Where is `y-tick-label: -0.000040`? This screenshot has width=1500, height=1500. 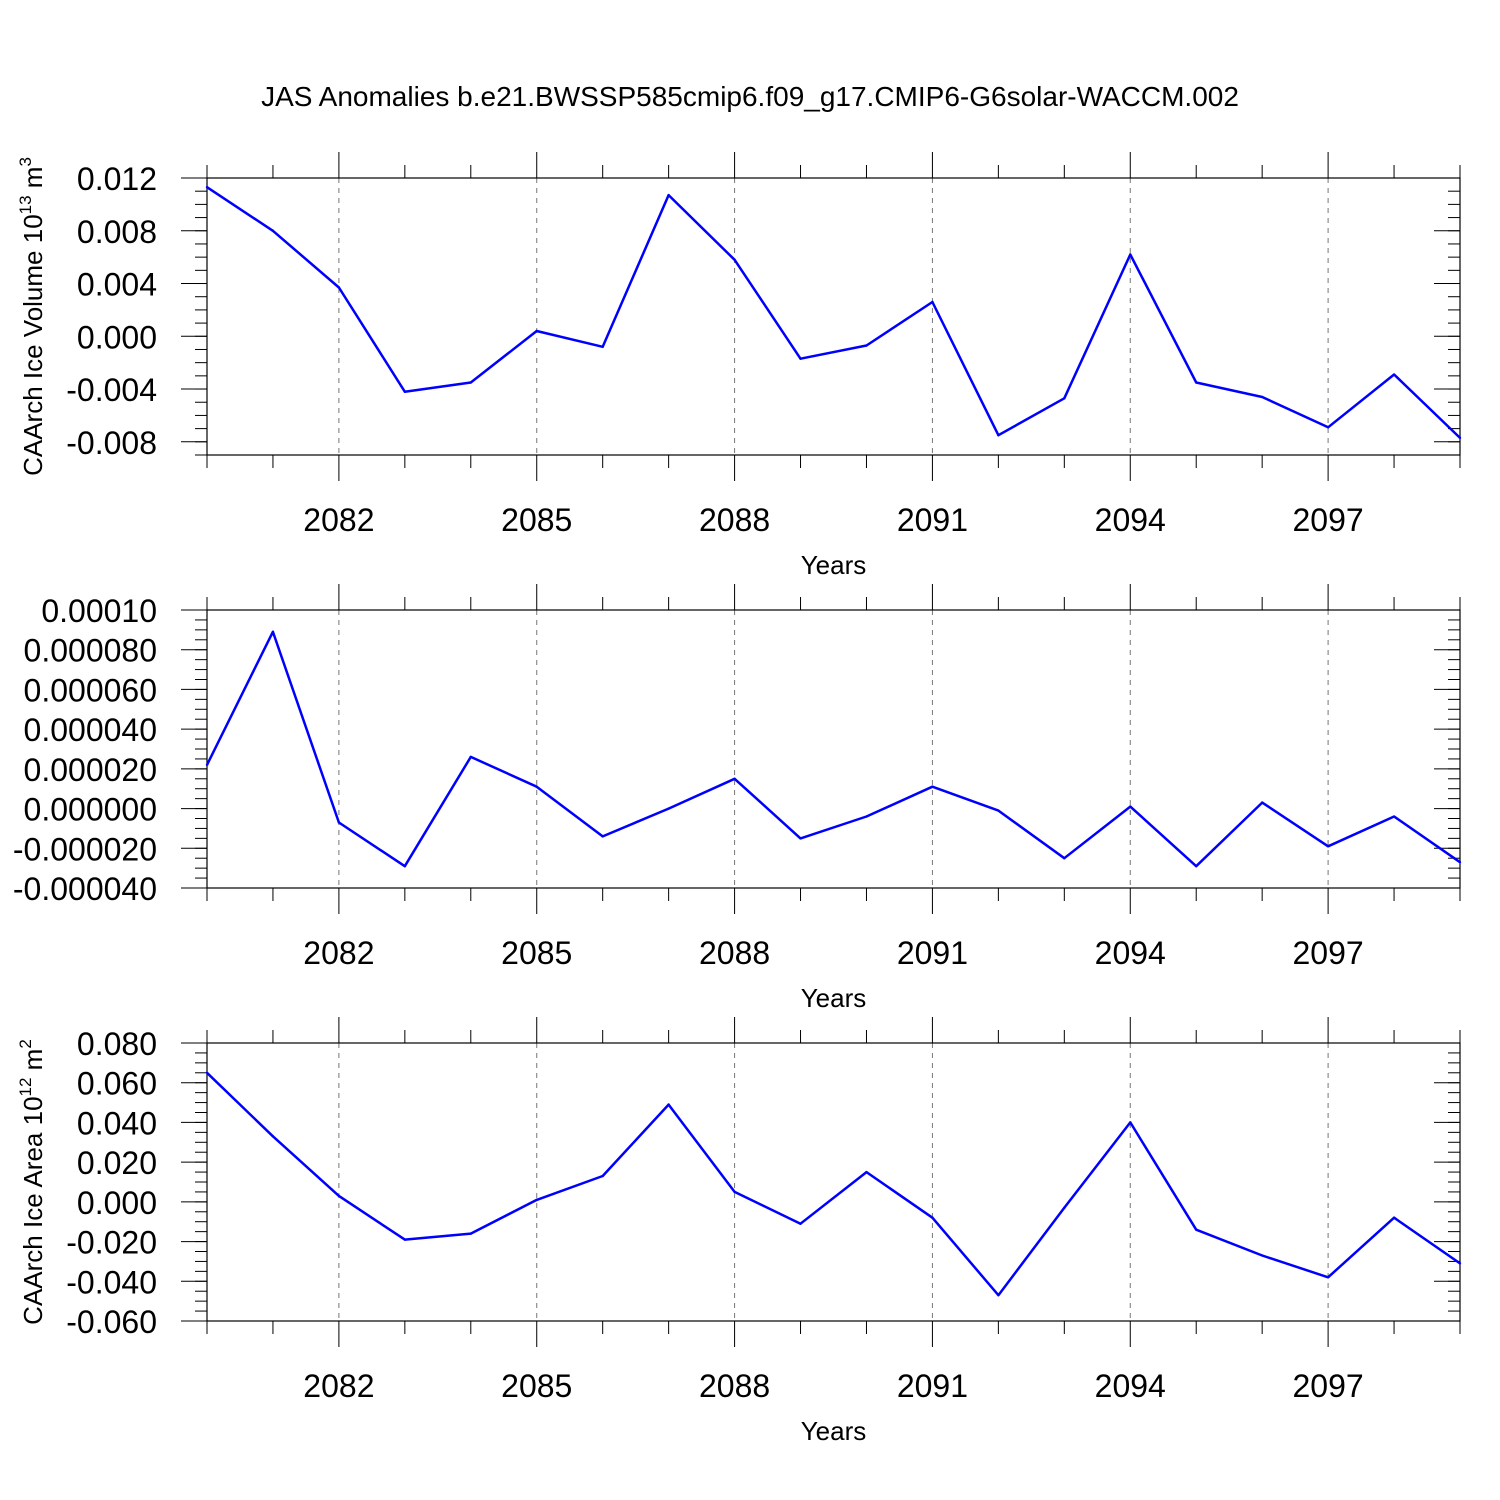 y-tick-label: -0.000040 is located at coordinates (85, 889).